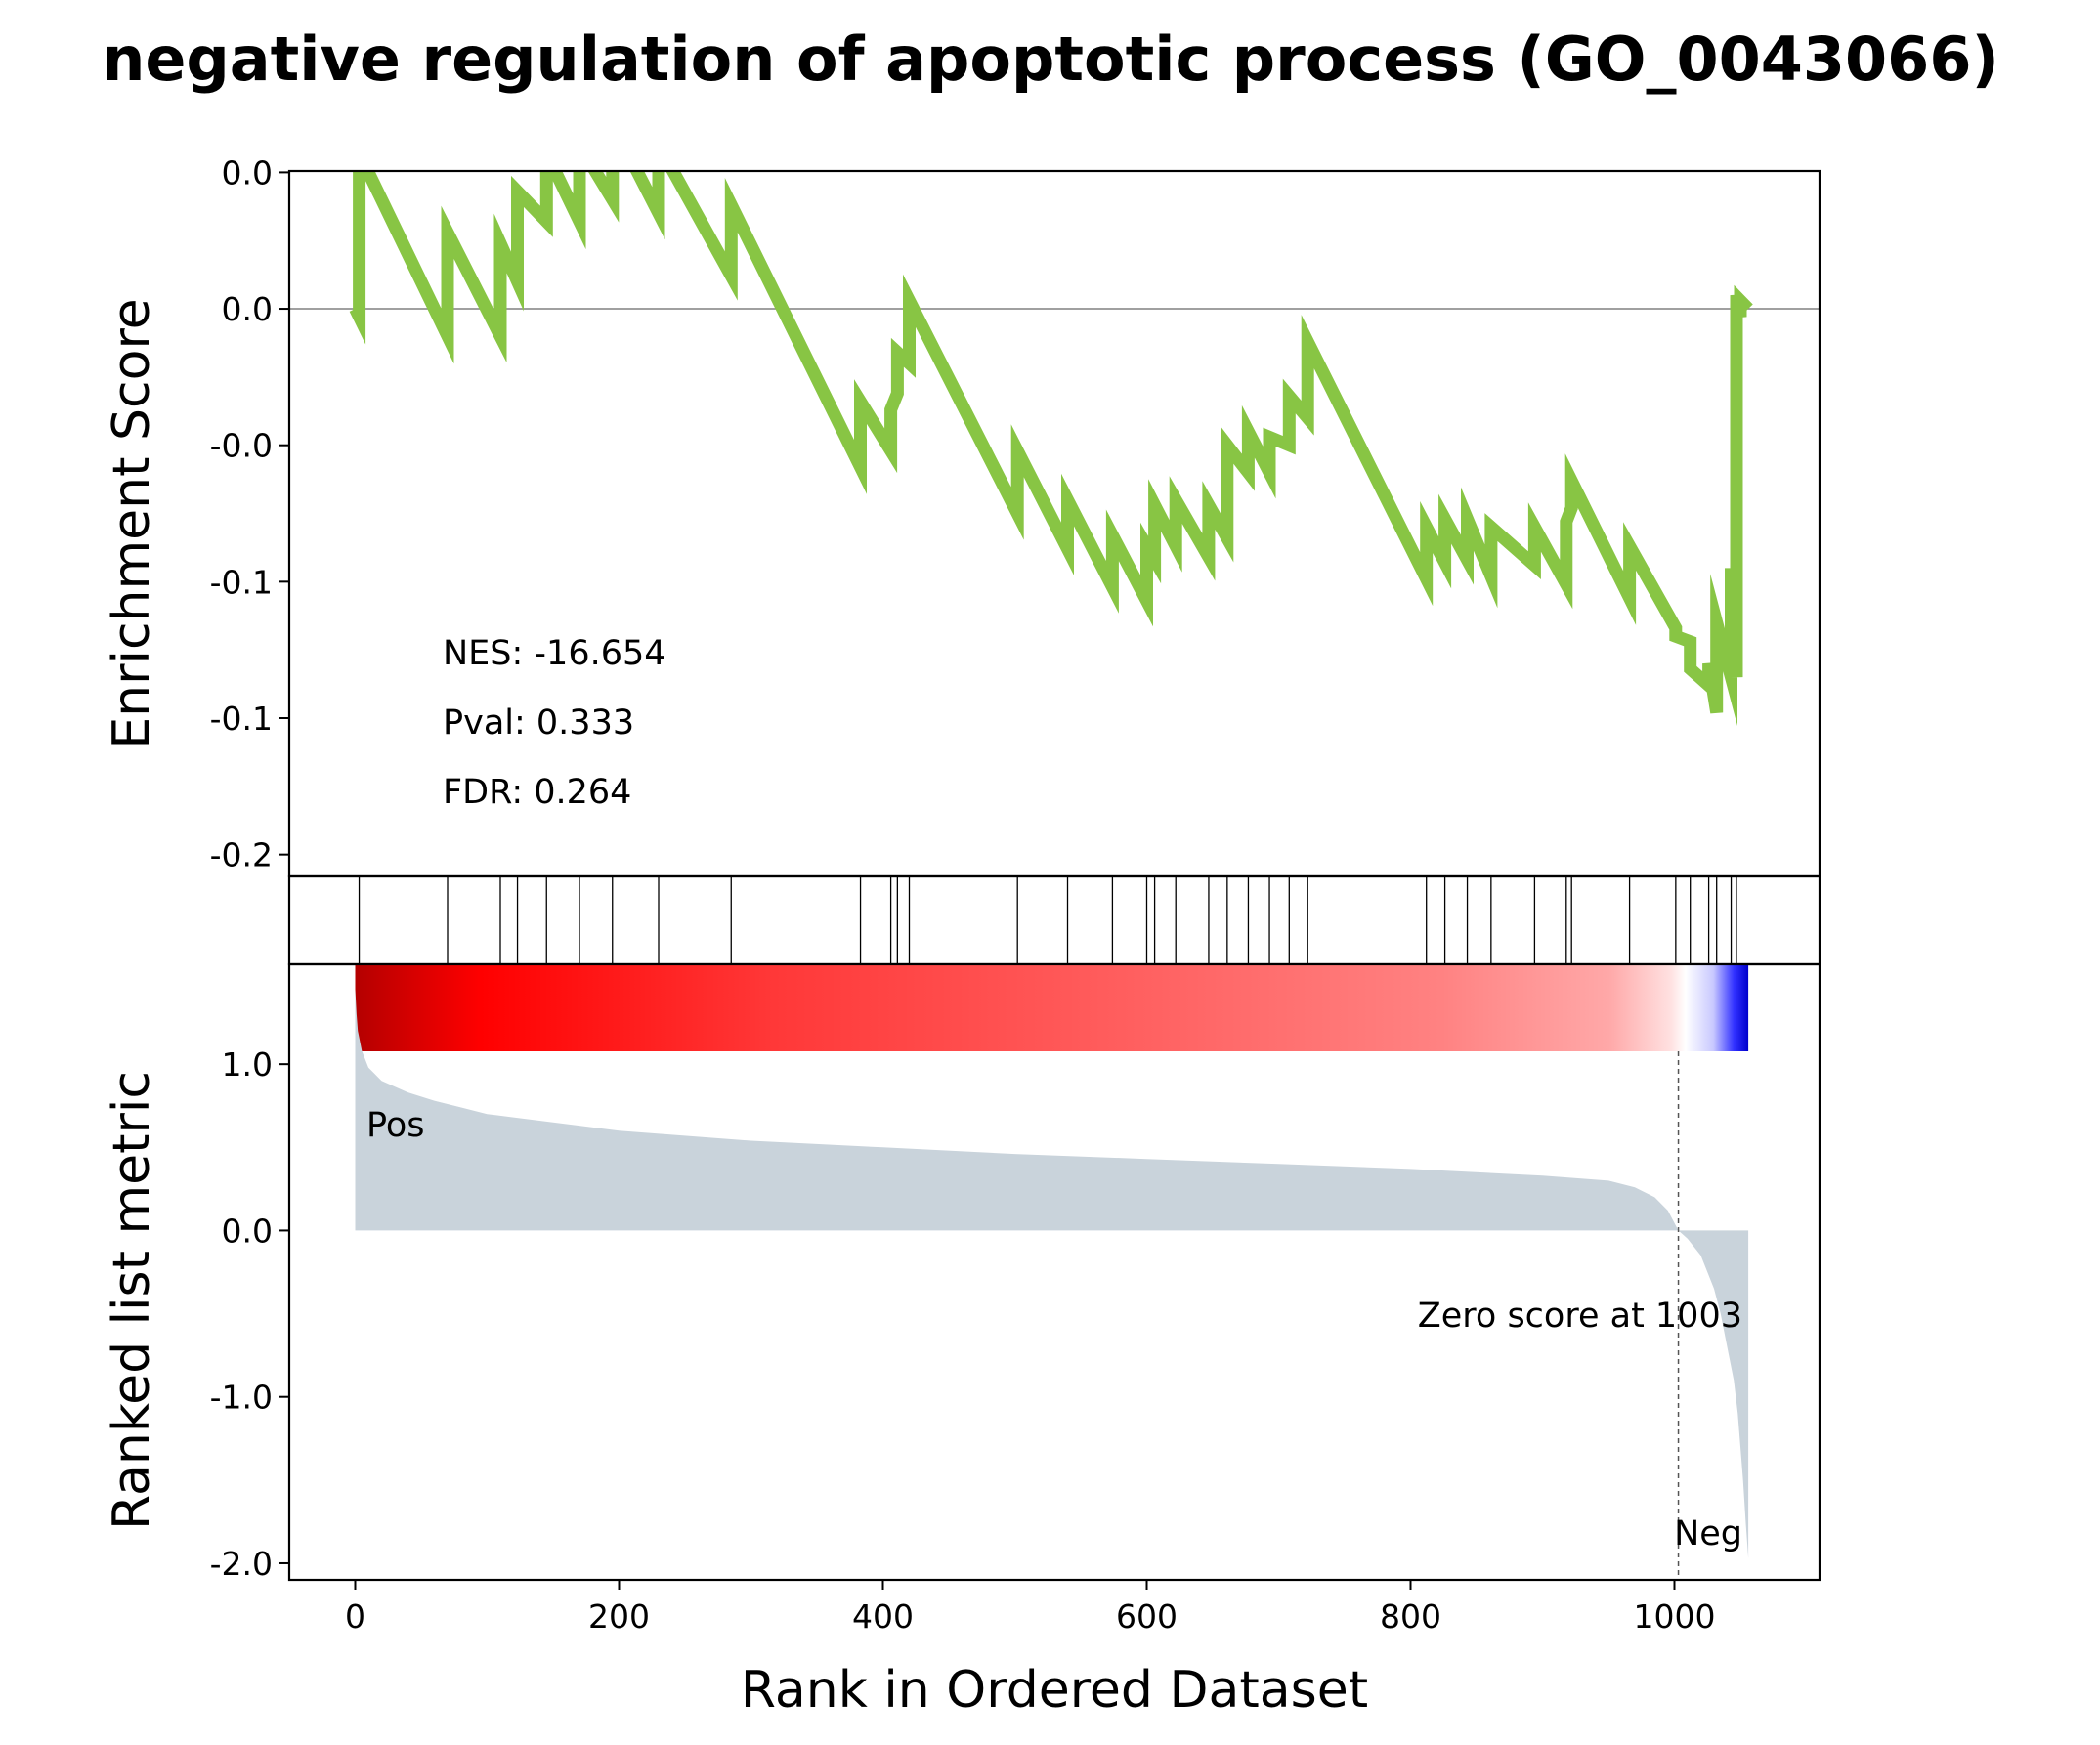  What do you see at coordinates (242, 446) in the screenshot?
I see `es-y-tick-label: -0.0` at bounding box center [242, 446].